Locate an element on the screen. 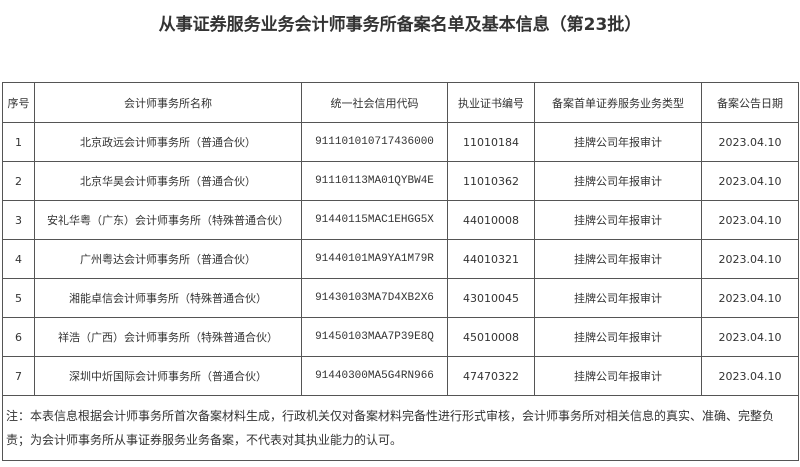 Image resolution: width=800 pixels, height=467 pixels. cell-index: 1 is located at coordinates (18, 142).